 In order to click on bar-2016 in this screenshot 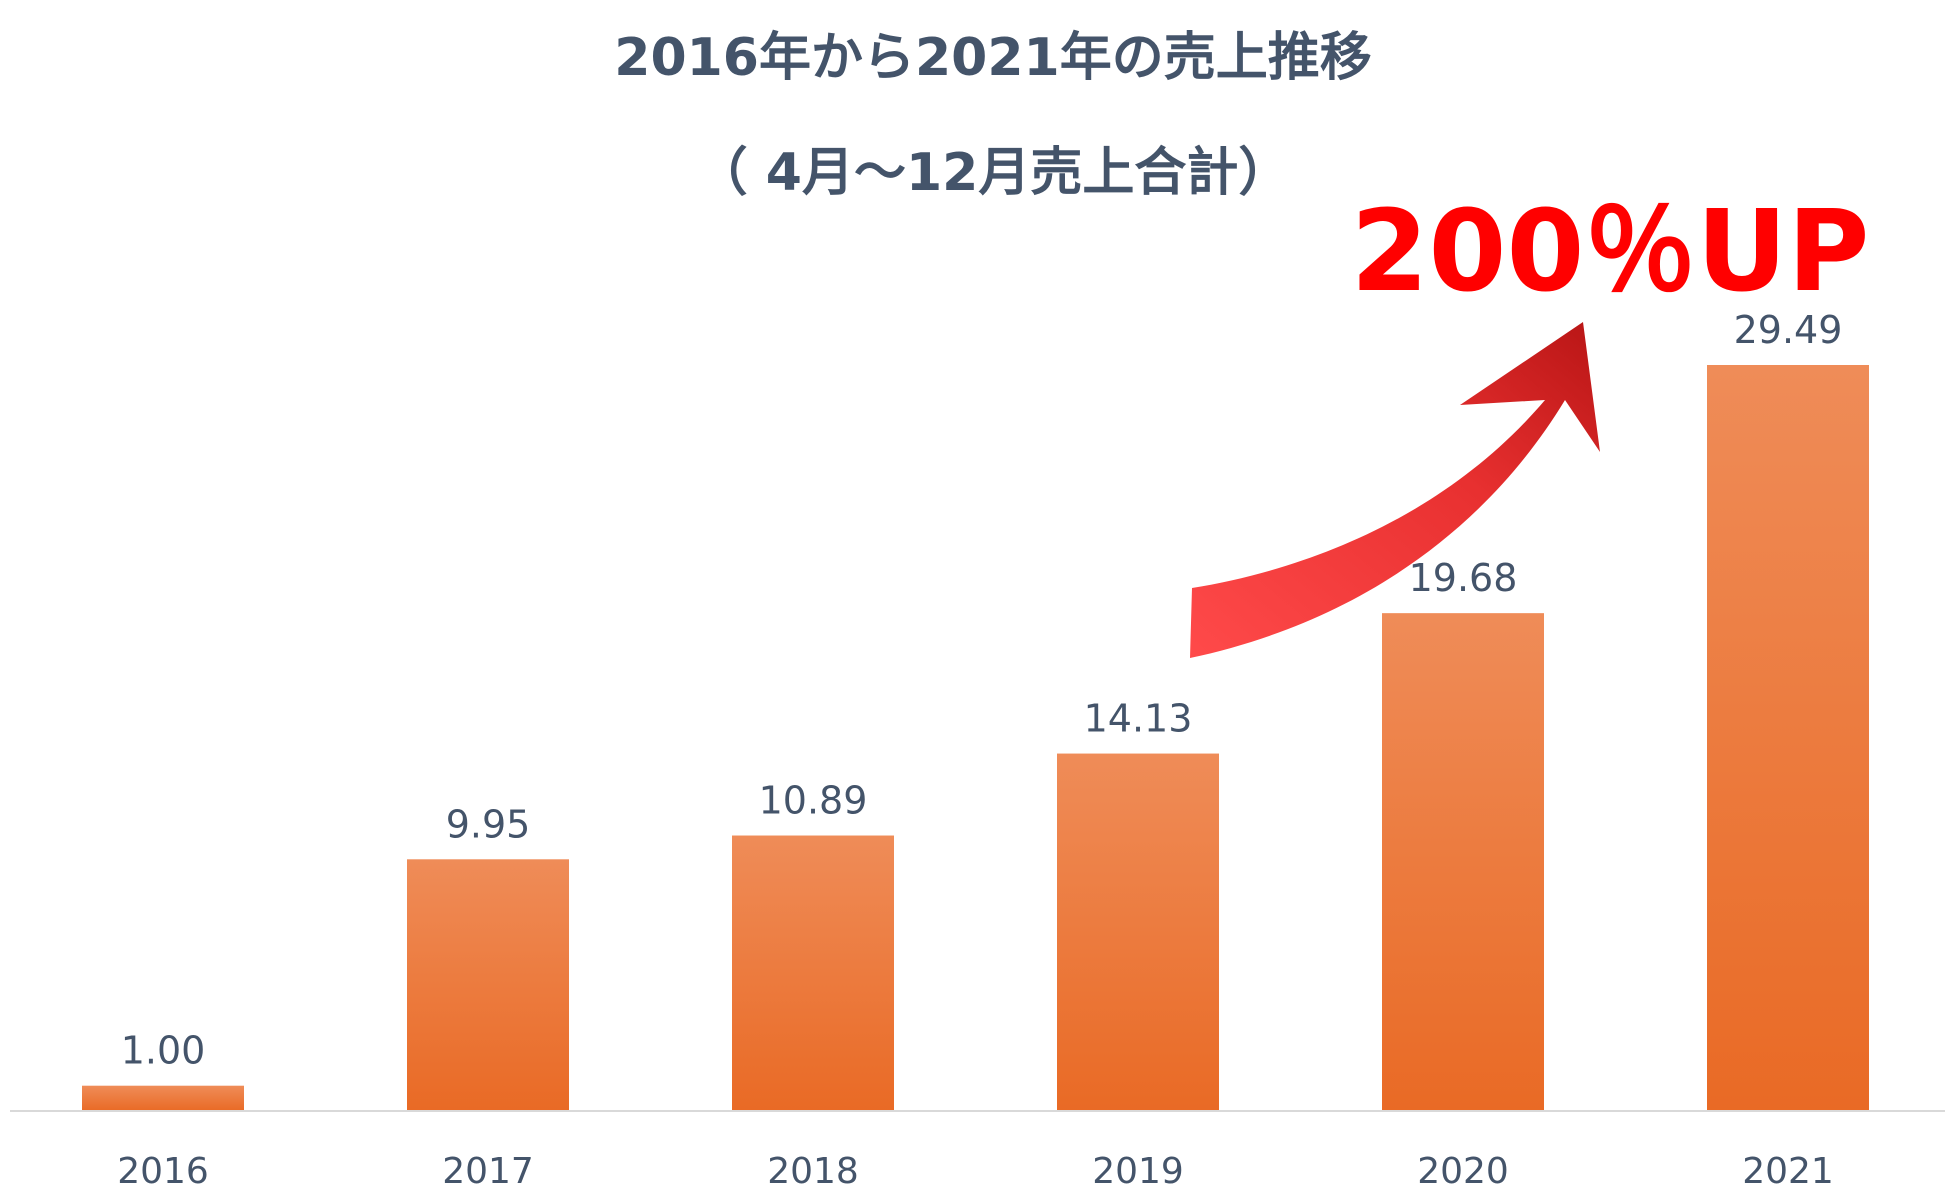, I will do `click(163, 1098)`.